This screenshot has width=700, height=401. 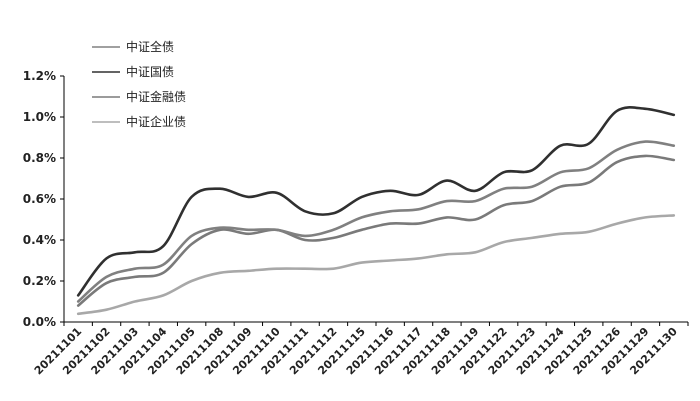 I want to click on y-tick-label: 1.2%, so click(x=39, y=76).